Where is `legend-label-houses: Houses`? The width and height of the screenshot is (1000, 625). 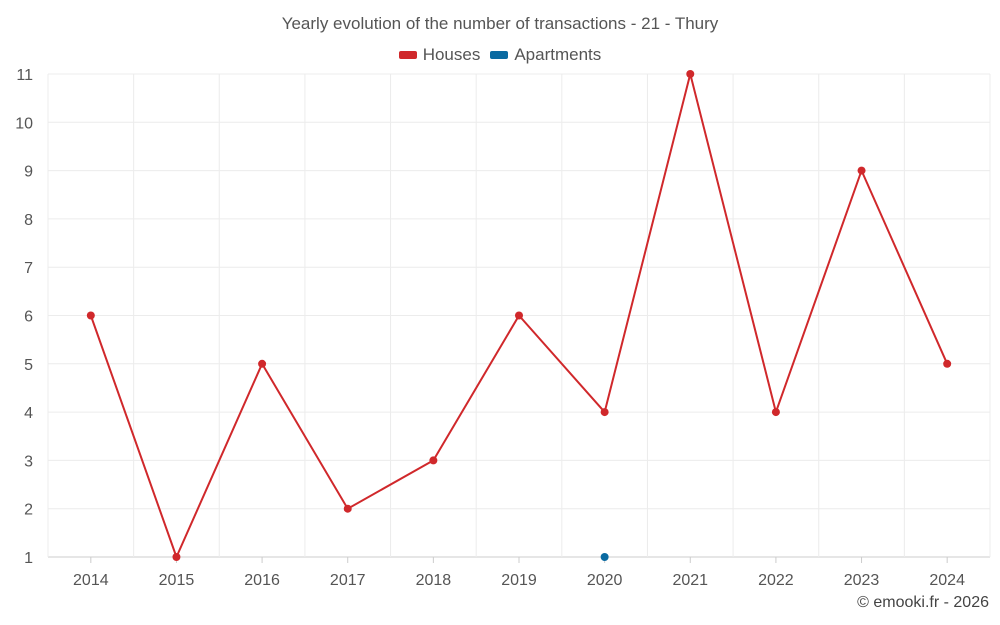
legend-label-houses: Houses is located at coordinates (451, 54).